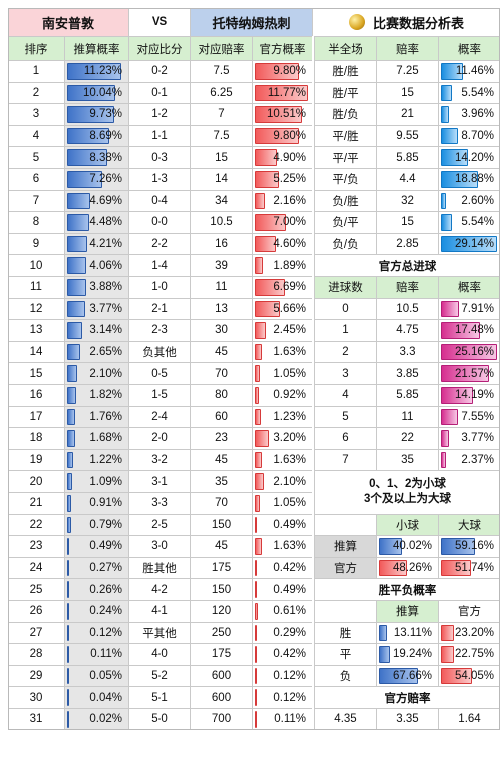 The height and width of the screenshot is (777, 503). Describe the element at coordinates (469, 395) in the screenshot. I see `goals-prob-cell: 14.19%` at that location.